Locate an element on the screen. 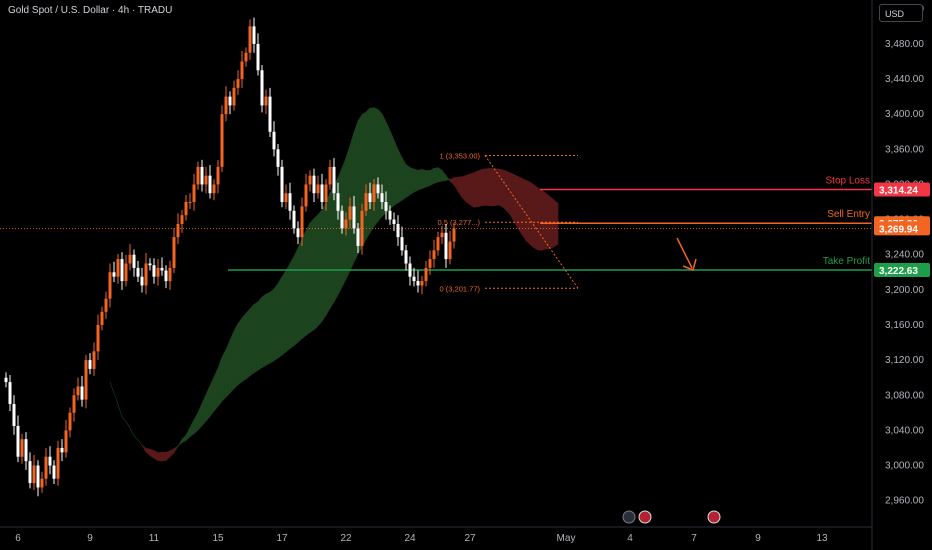 This screenshot has height=550, width=932. y-tick-label: 3,480.00 is located at coordinates (904, 44).